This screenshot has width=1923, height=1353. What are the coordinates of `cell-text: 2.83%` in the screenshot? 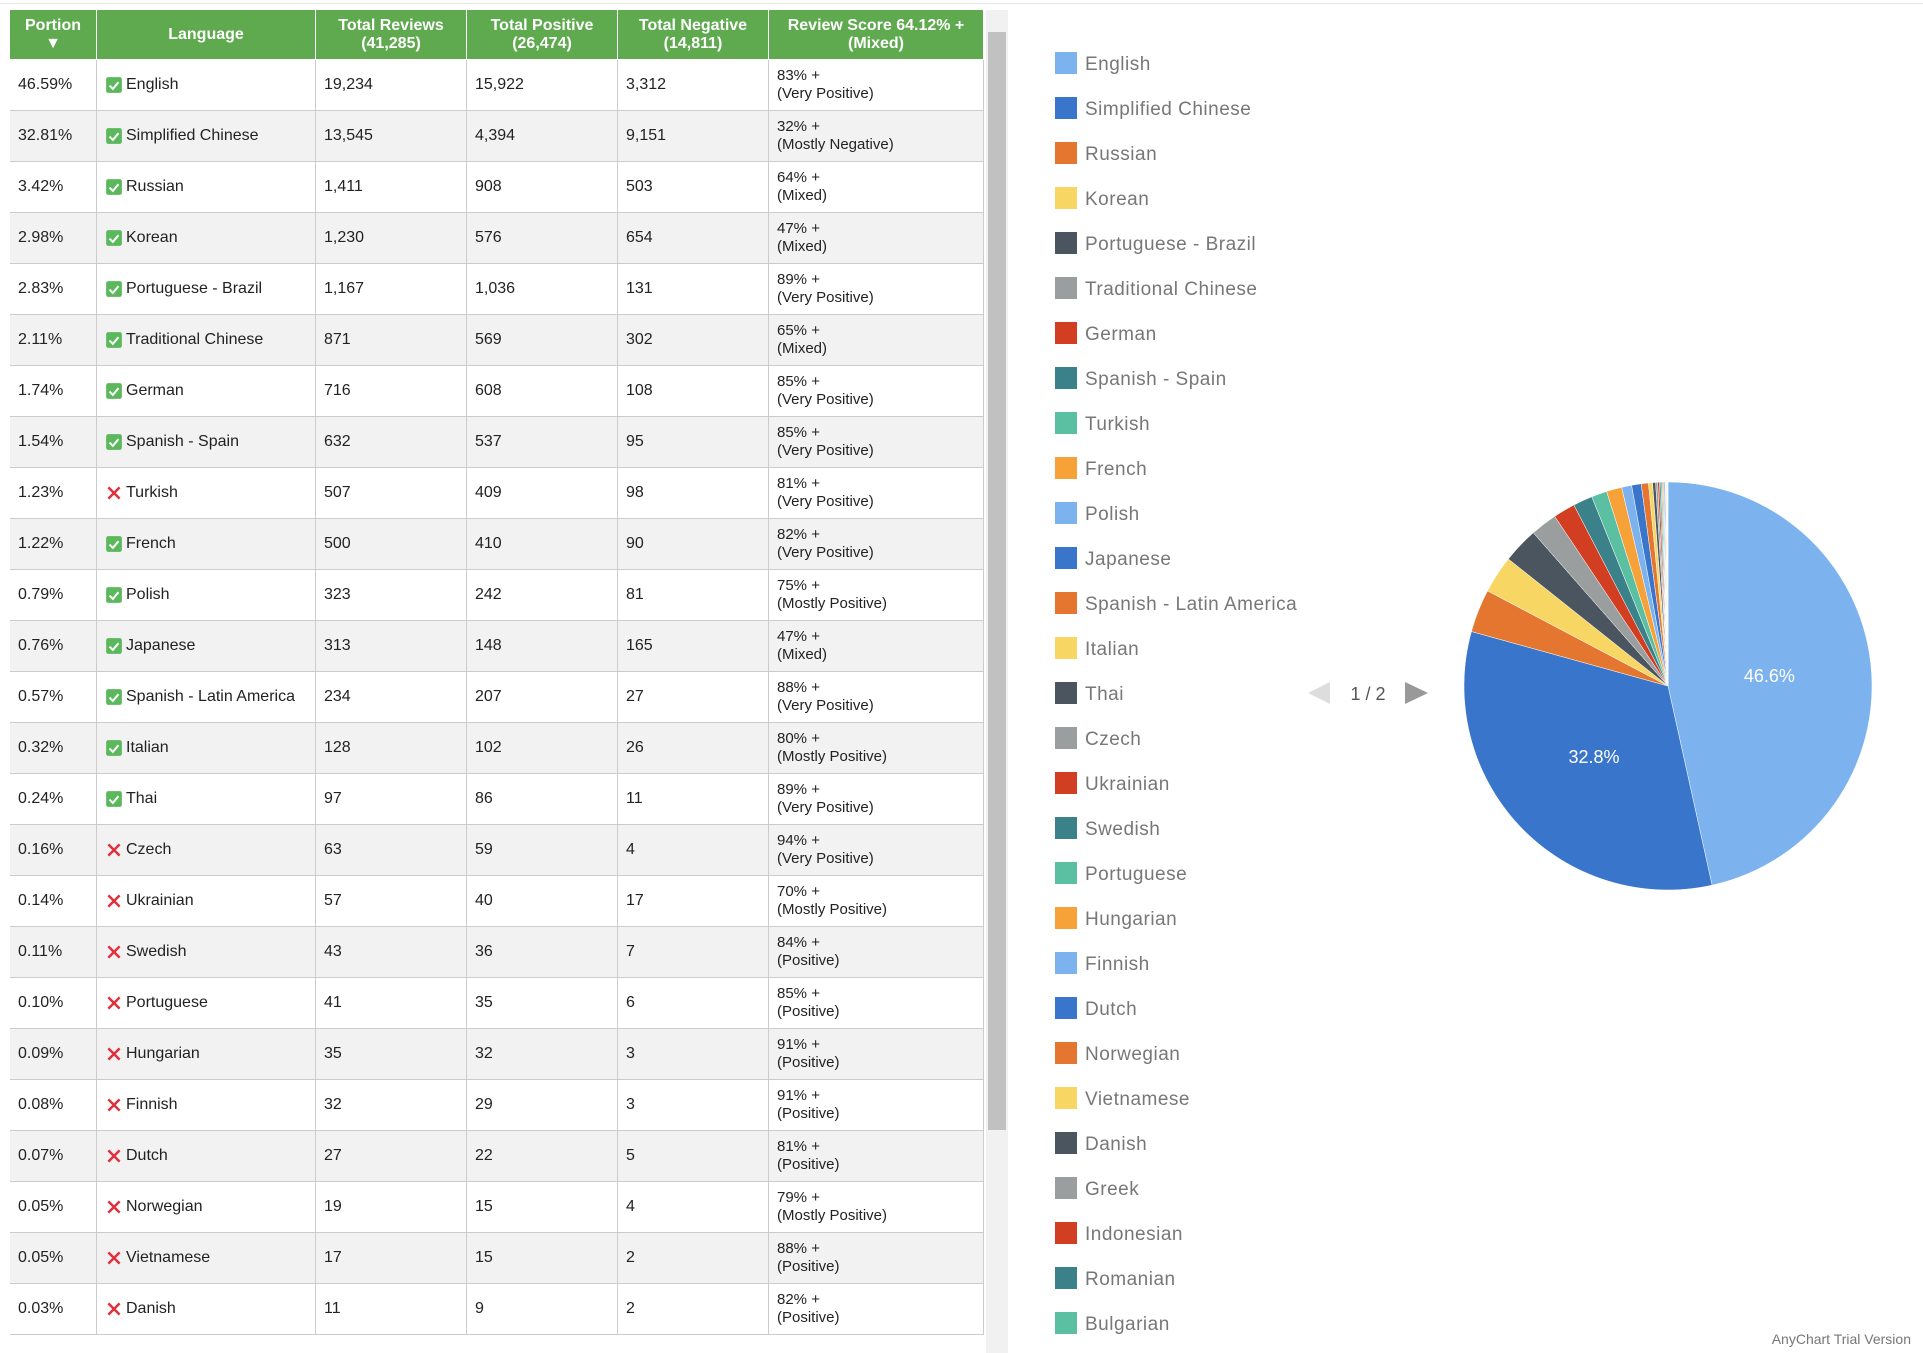 It's located at (41, 288).